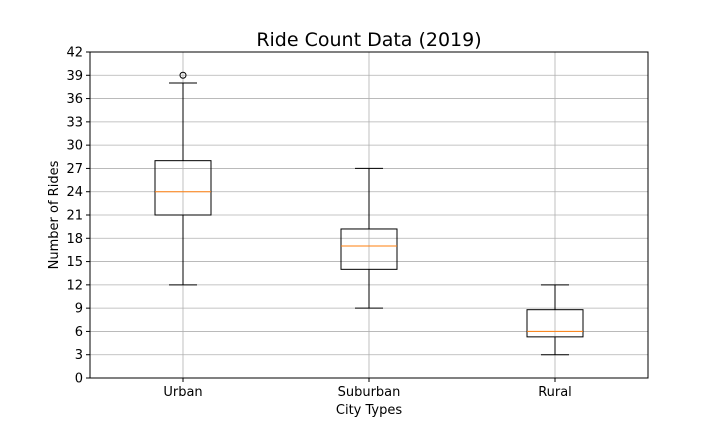  I want to click on box-rural, so click(555, 320).